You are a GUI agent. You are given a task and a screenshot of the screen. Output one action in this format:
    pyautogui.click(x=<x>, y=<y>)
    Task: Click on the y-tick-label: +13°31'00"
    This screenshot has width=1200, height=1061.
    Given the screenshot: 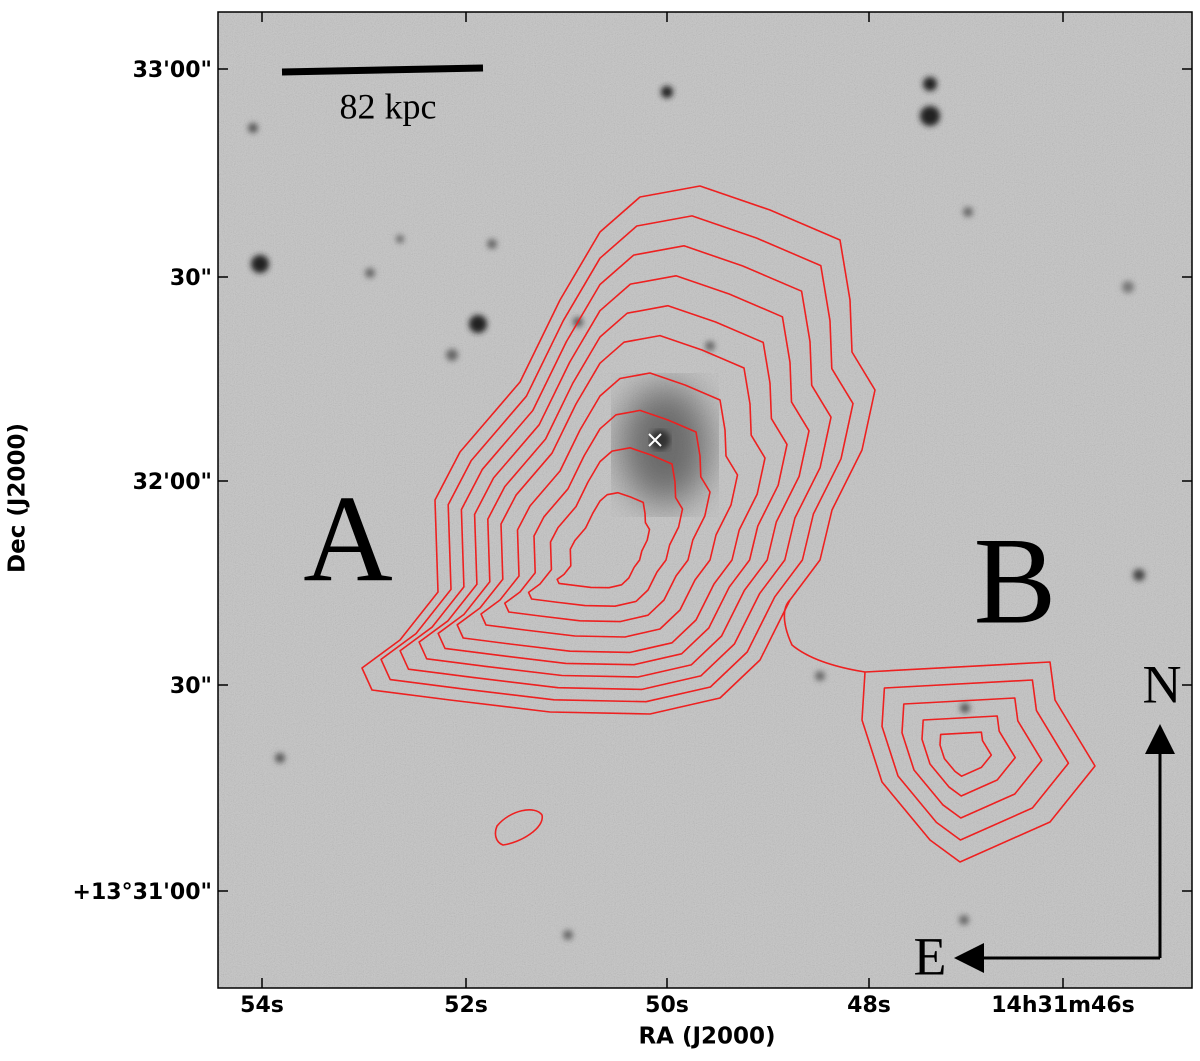 What is the action you would take?
    pyautogui.click(x=142, y=892)
    